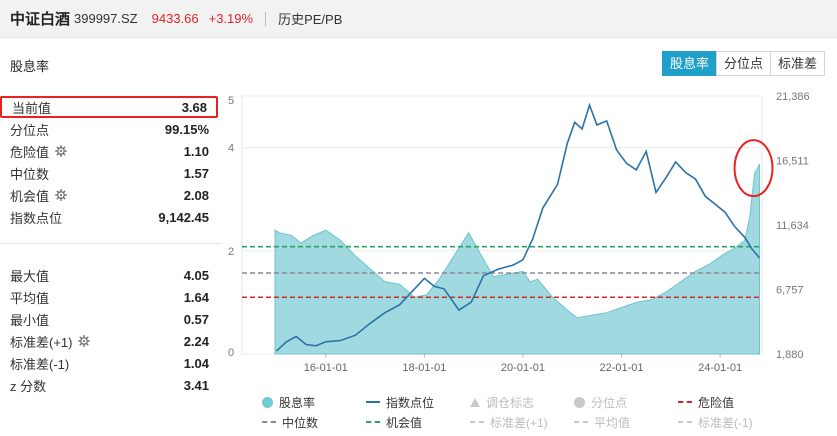 Image resolution: width=837 pixels, height=436 pixels. Describe the element at coordinates (753, 168) in the screenshot. I see `annotation-circle` at that location.